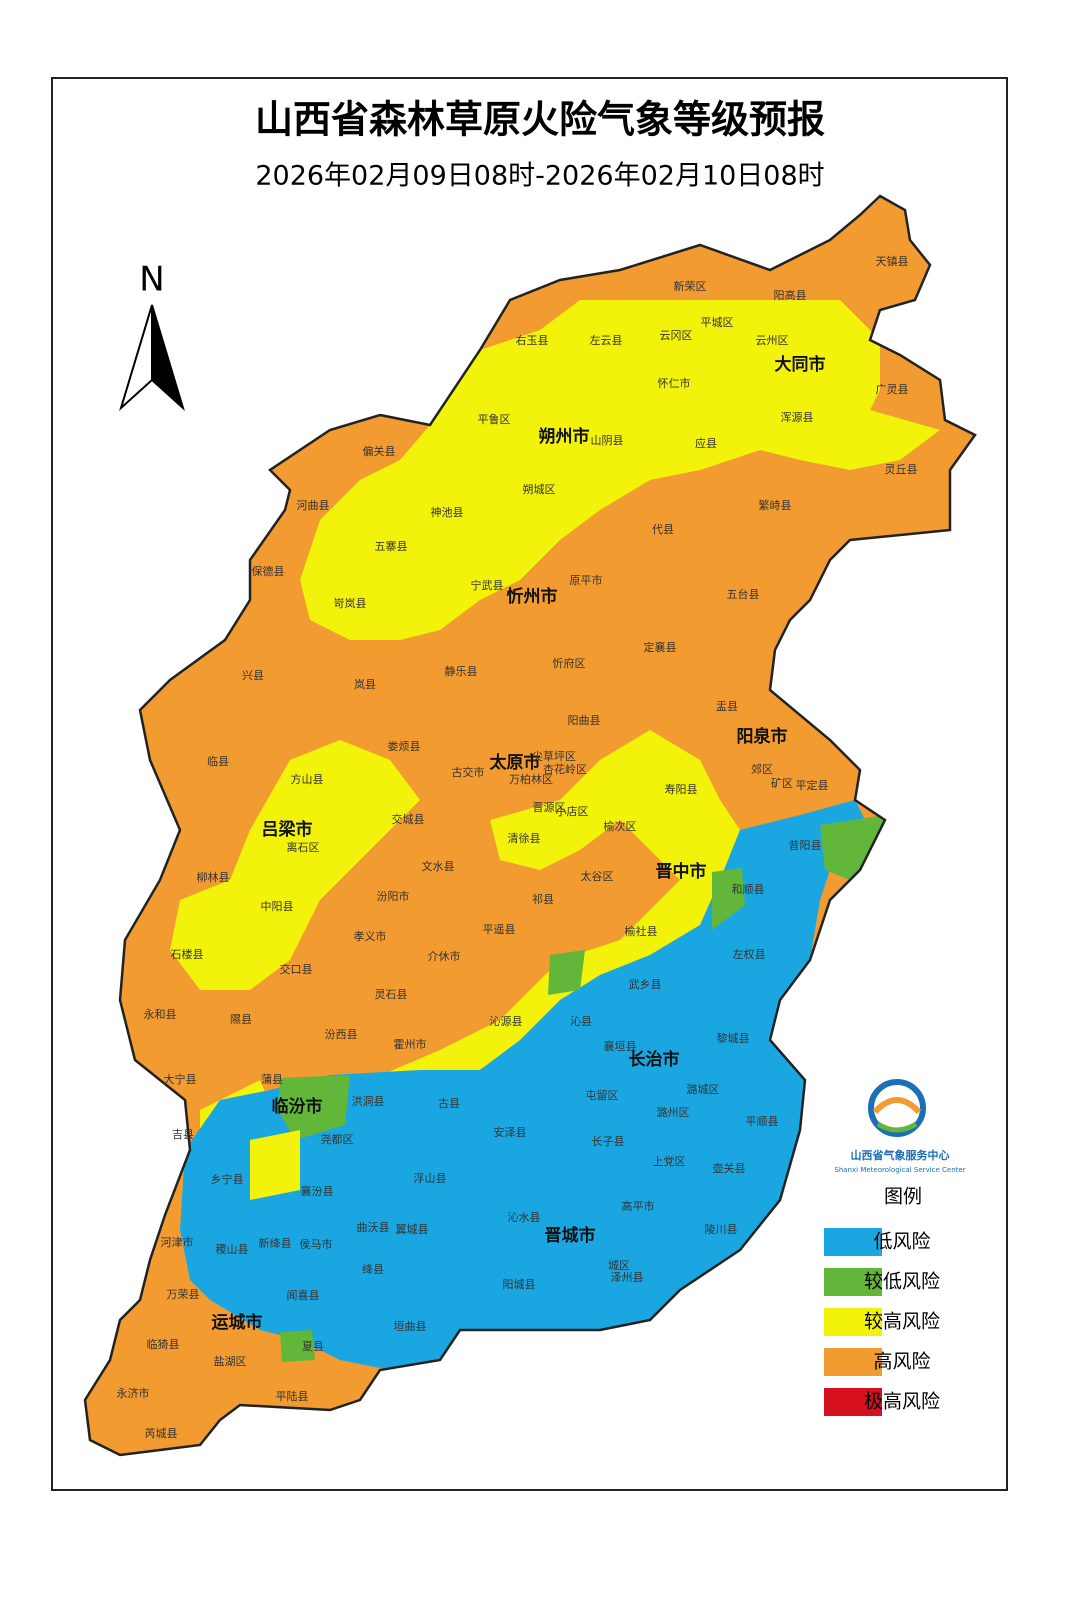  Describe the element at coordinates (717, 322) in the screenshot. I see `county-label: 平城区` at that location.